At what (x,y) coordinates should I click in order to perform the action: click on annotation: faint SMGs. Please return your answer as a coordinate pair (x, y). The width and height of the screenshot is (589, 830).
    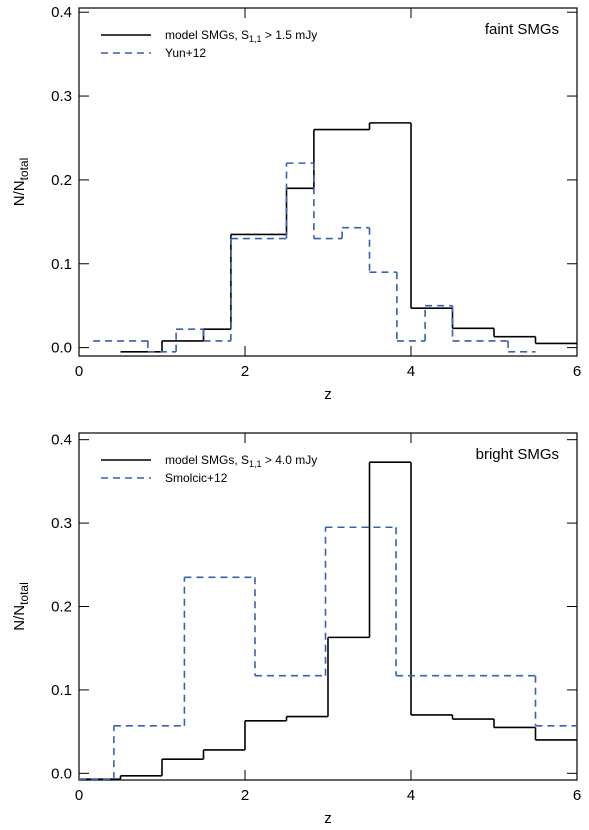
    Looking at the image, I should click on (522, 29).